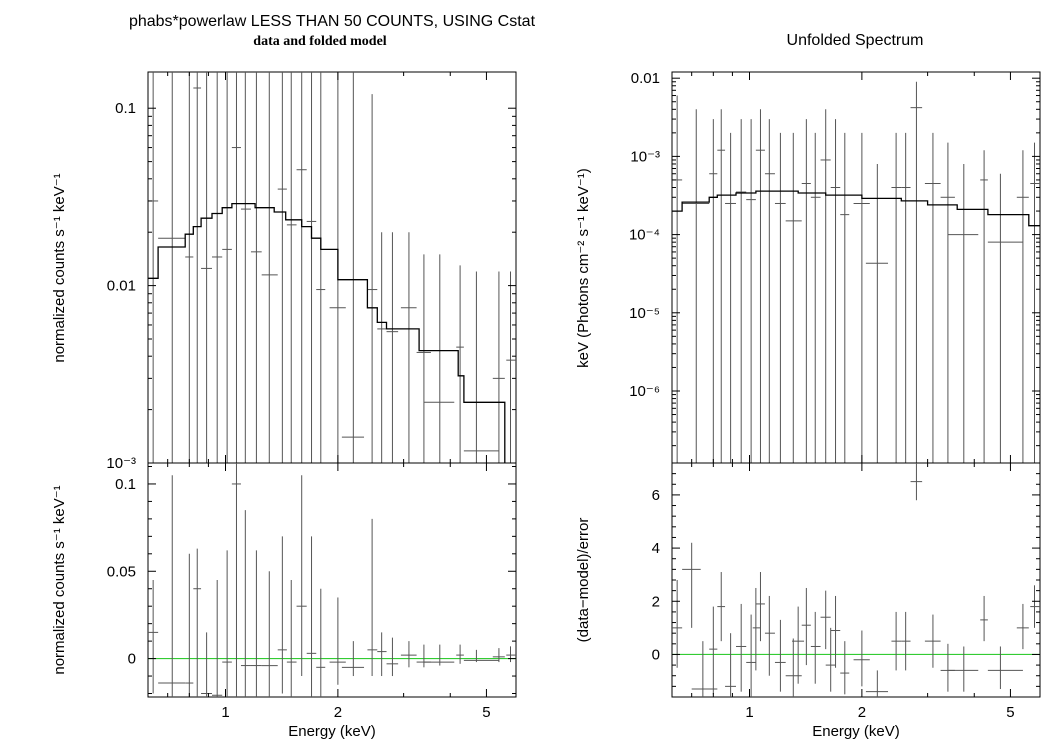  Describe the element at coordinates (856, 580) in the screenshot. I see `right-bottom-frame` at that location.